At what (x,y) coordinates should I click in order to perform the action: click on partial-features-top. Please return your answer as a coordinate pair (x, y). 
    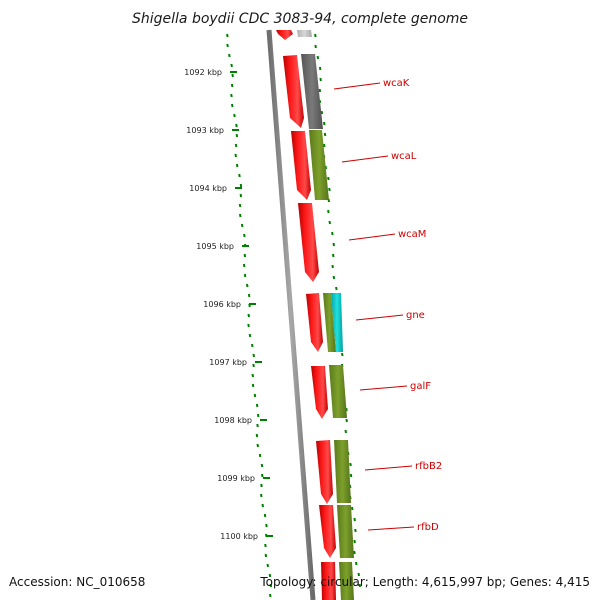
    Looking at the image, I should click on (294, 35).